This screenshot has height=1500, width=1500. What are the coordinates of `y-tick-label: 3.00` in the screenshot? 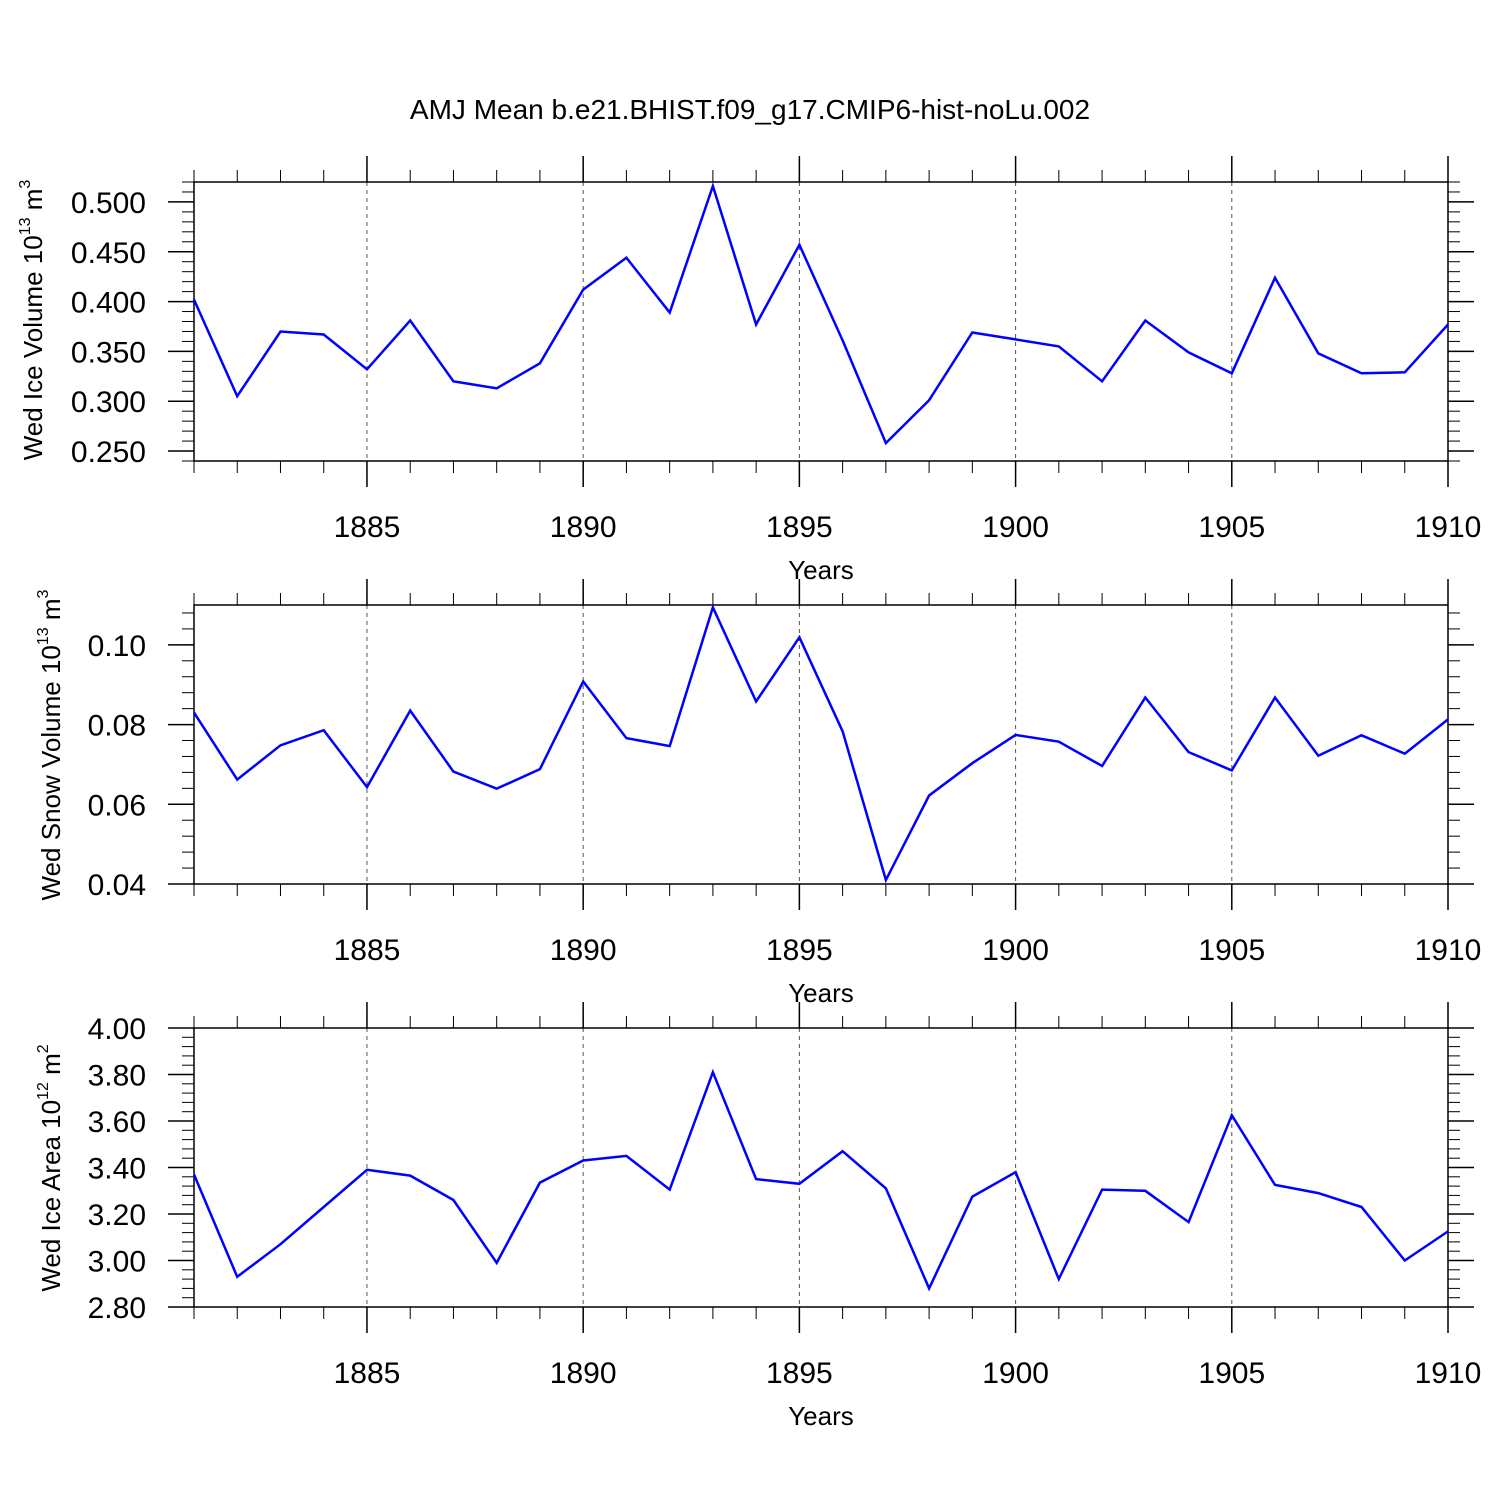 It's located at (117, 1262).